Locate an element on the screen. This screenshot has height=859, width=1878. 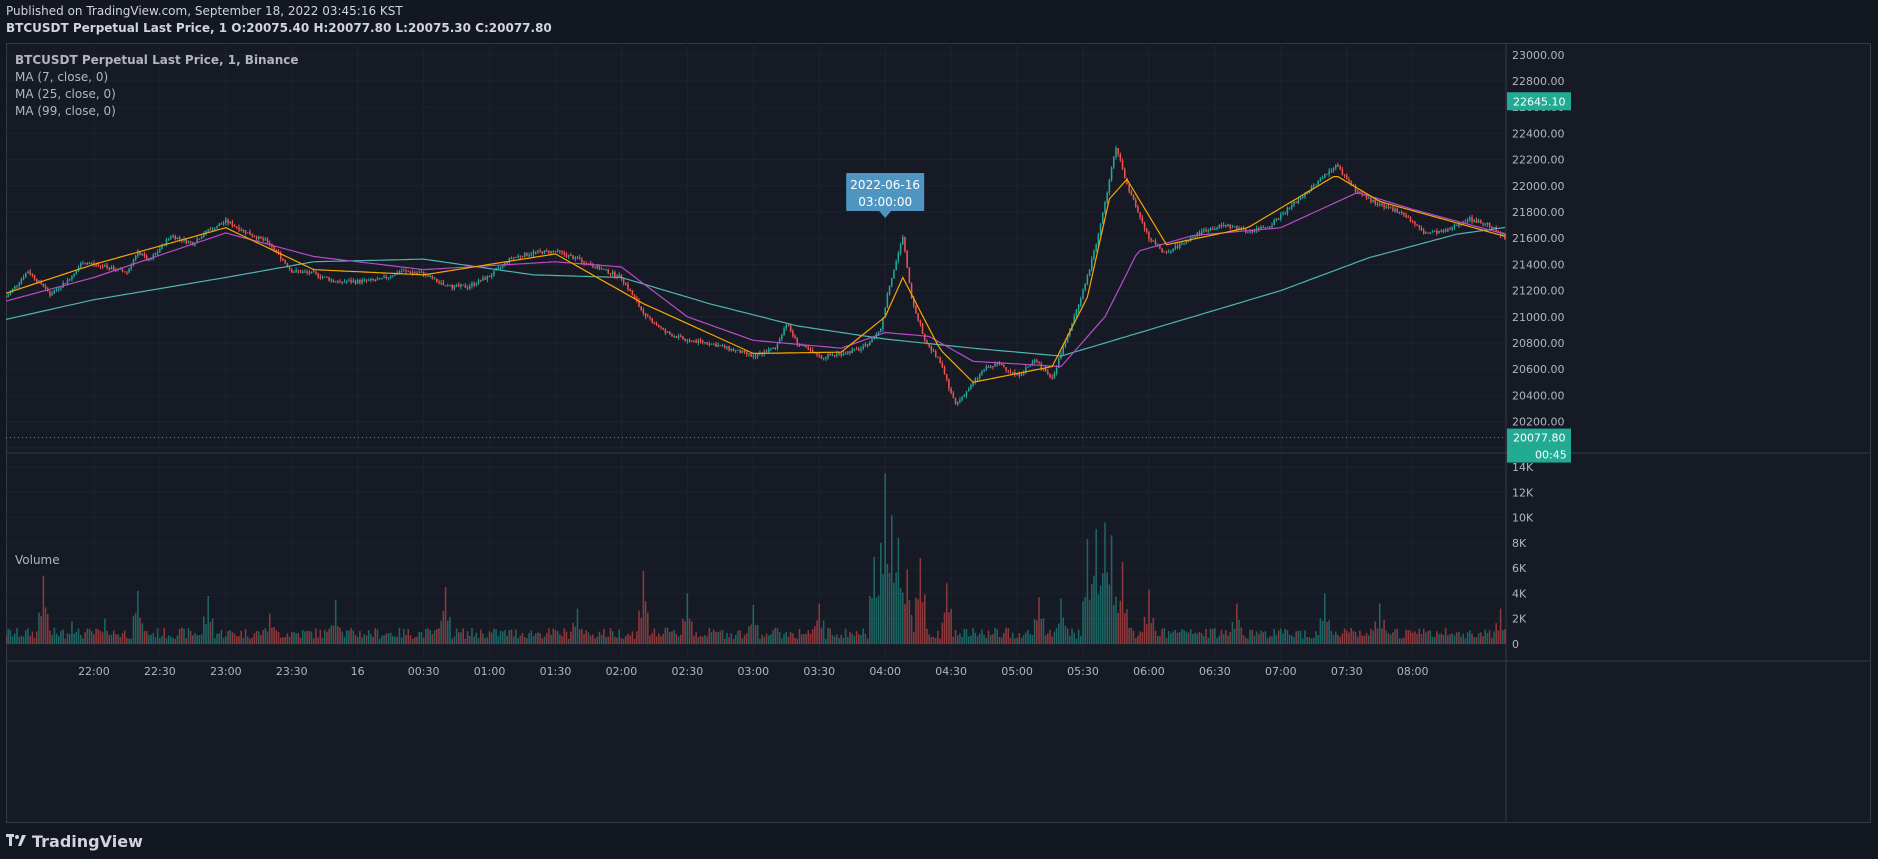
price-tick-label: 21000.00 is located at coordinates (1538, 317).